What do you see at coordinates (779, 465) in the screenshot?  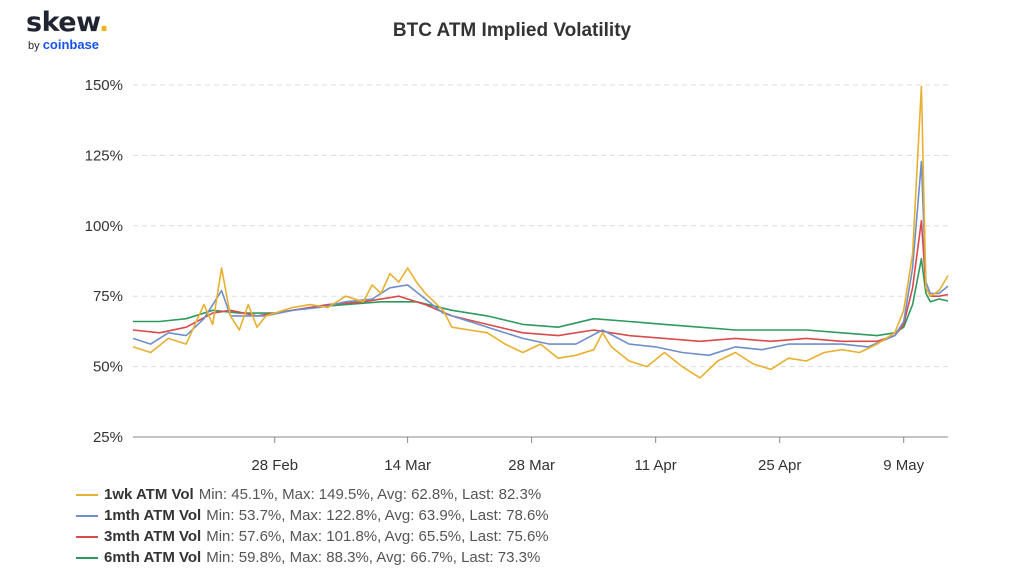 I see `x-tick-label: 25 Apr` at bounding box center [779, 465].